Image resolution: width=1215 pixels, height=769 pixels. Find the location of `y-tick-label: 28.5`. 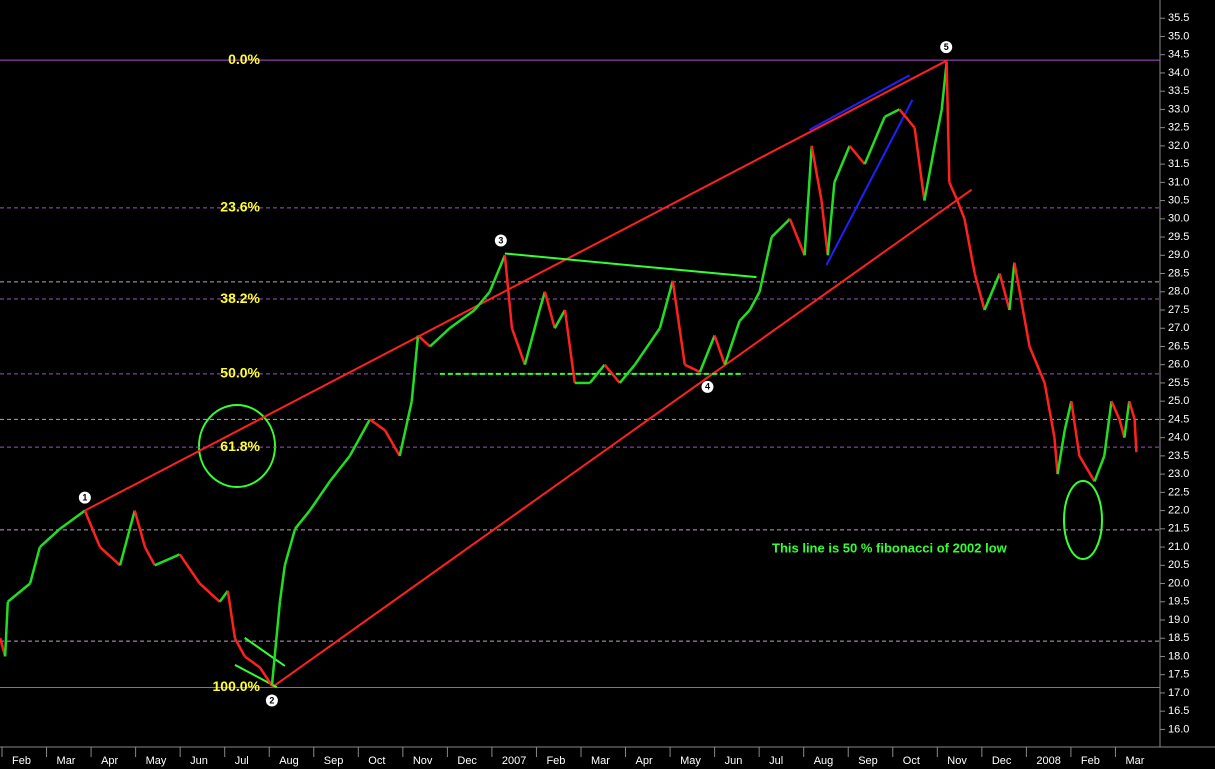

y-tick-label: 28.5 is located at coordinates (1178, 273).